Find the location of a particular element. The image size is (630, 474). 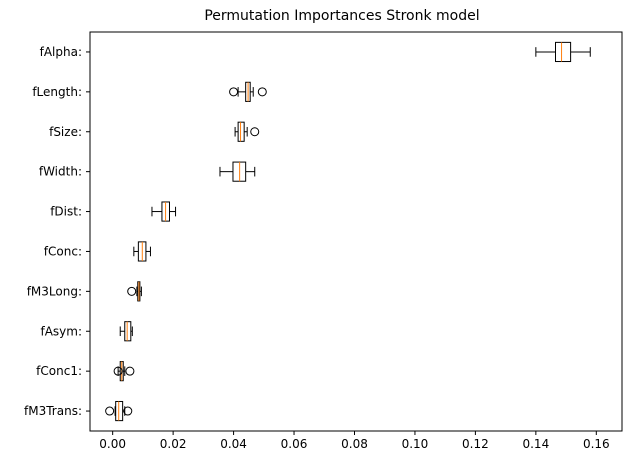

x-tick-label: 0.16 is located at coordinates (596, 444).